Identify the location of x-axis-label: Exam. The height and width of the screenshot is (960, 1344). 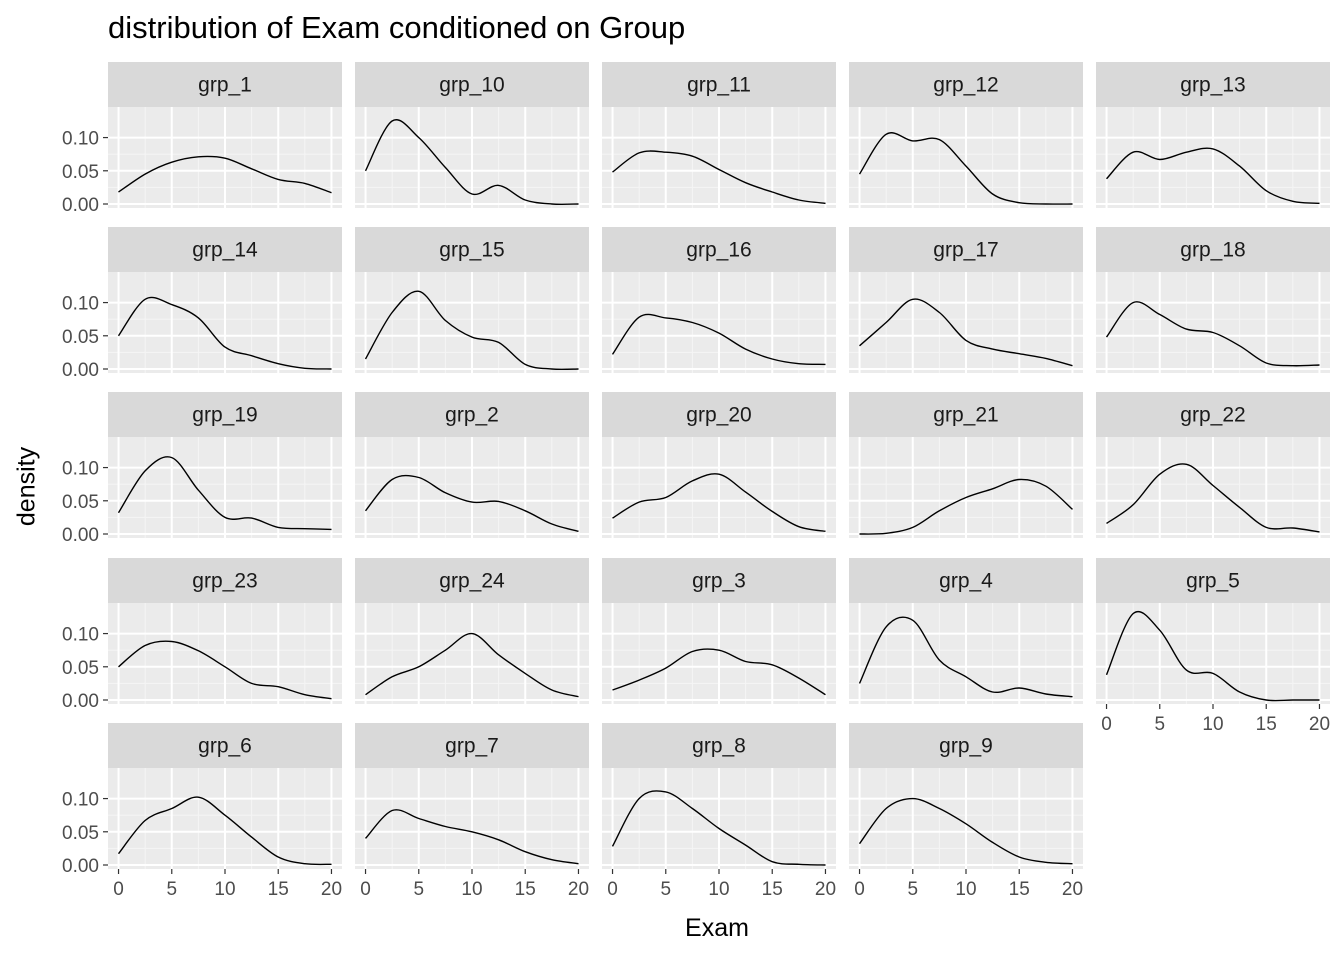
(717, 928).